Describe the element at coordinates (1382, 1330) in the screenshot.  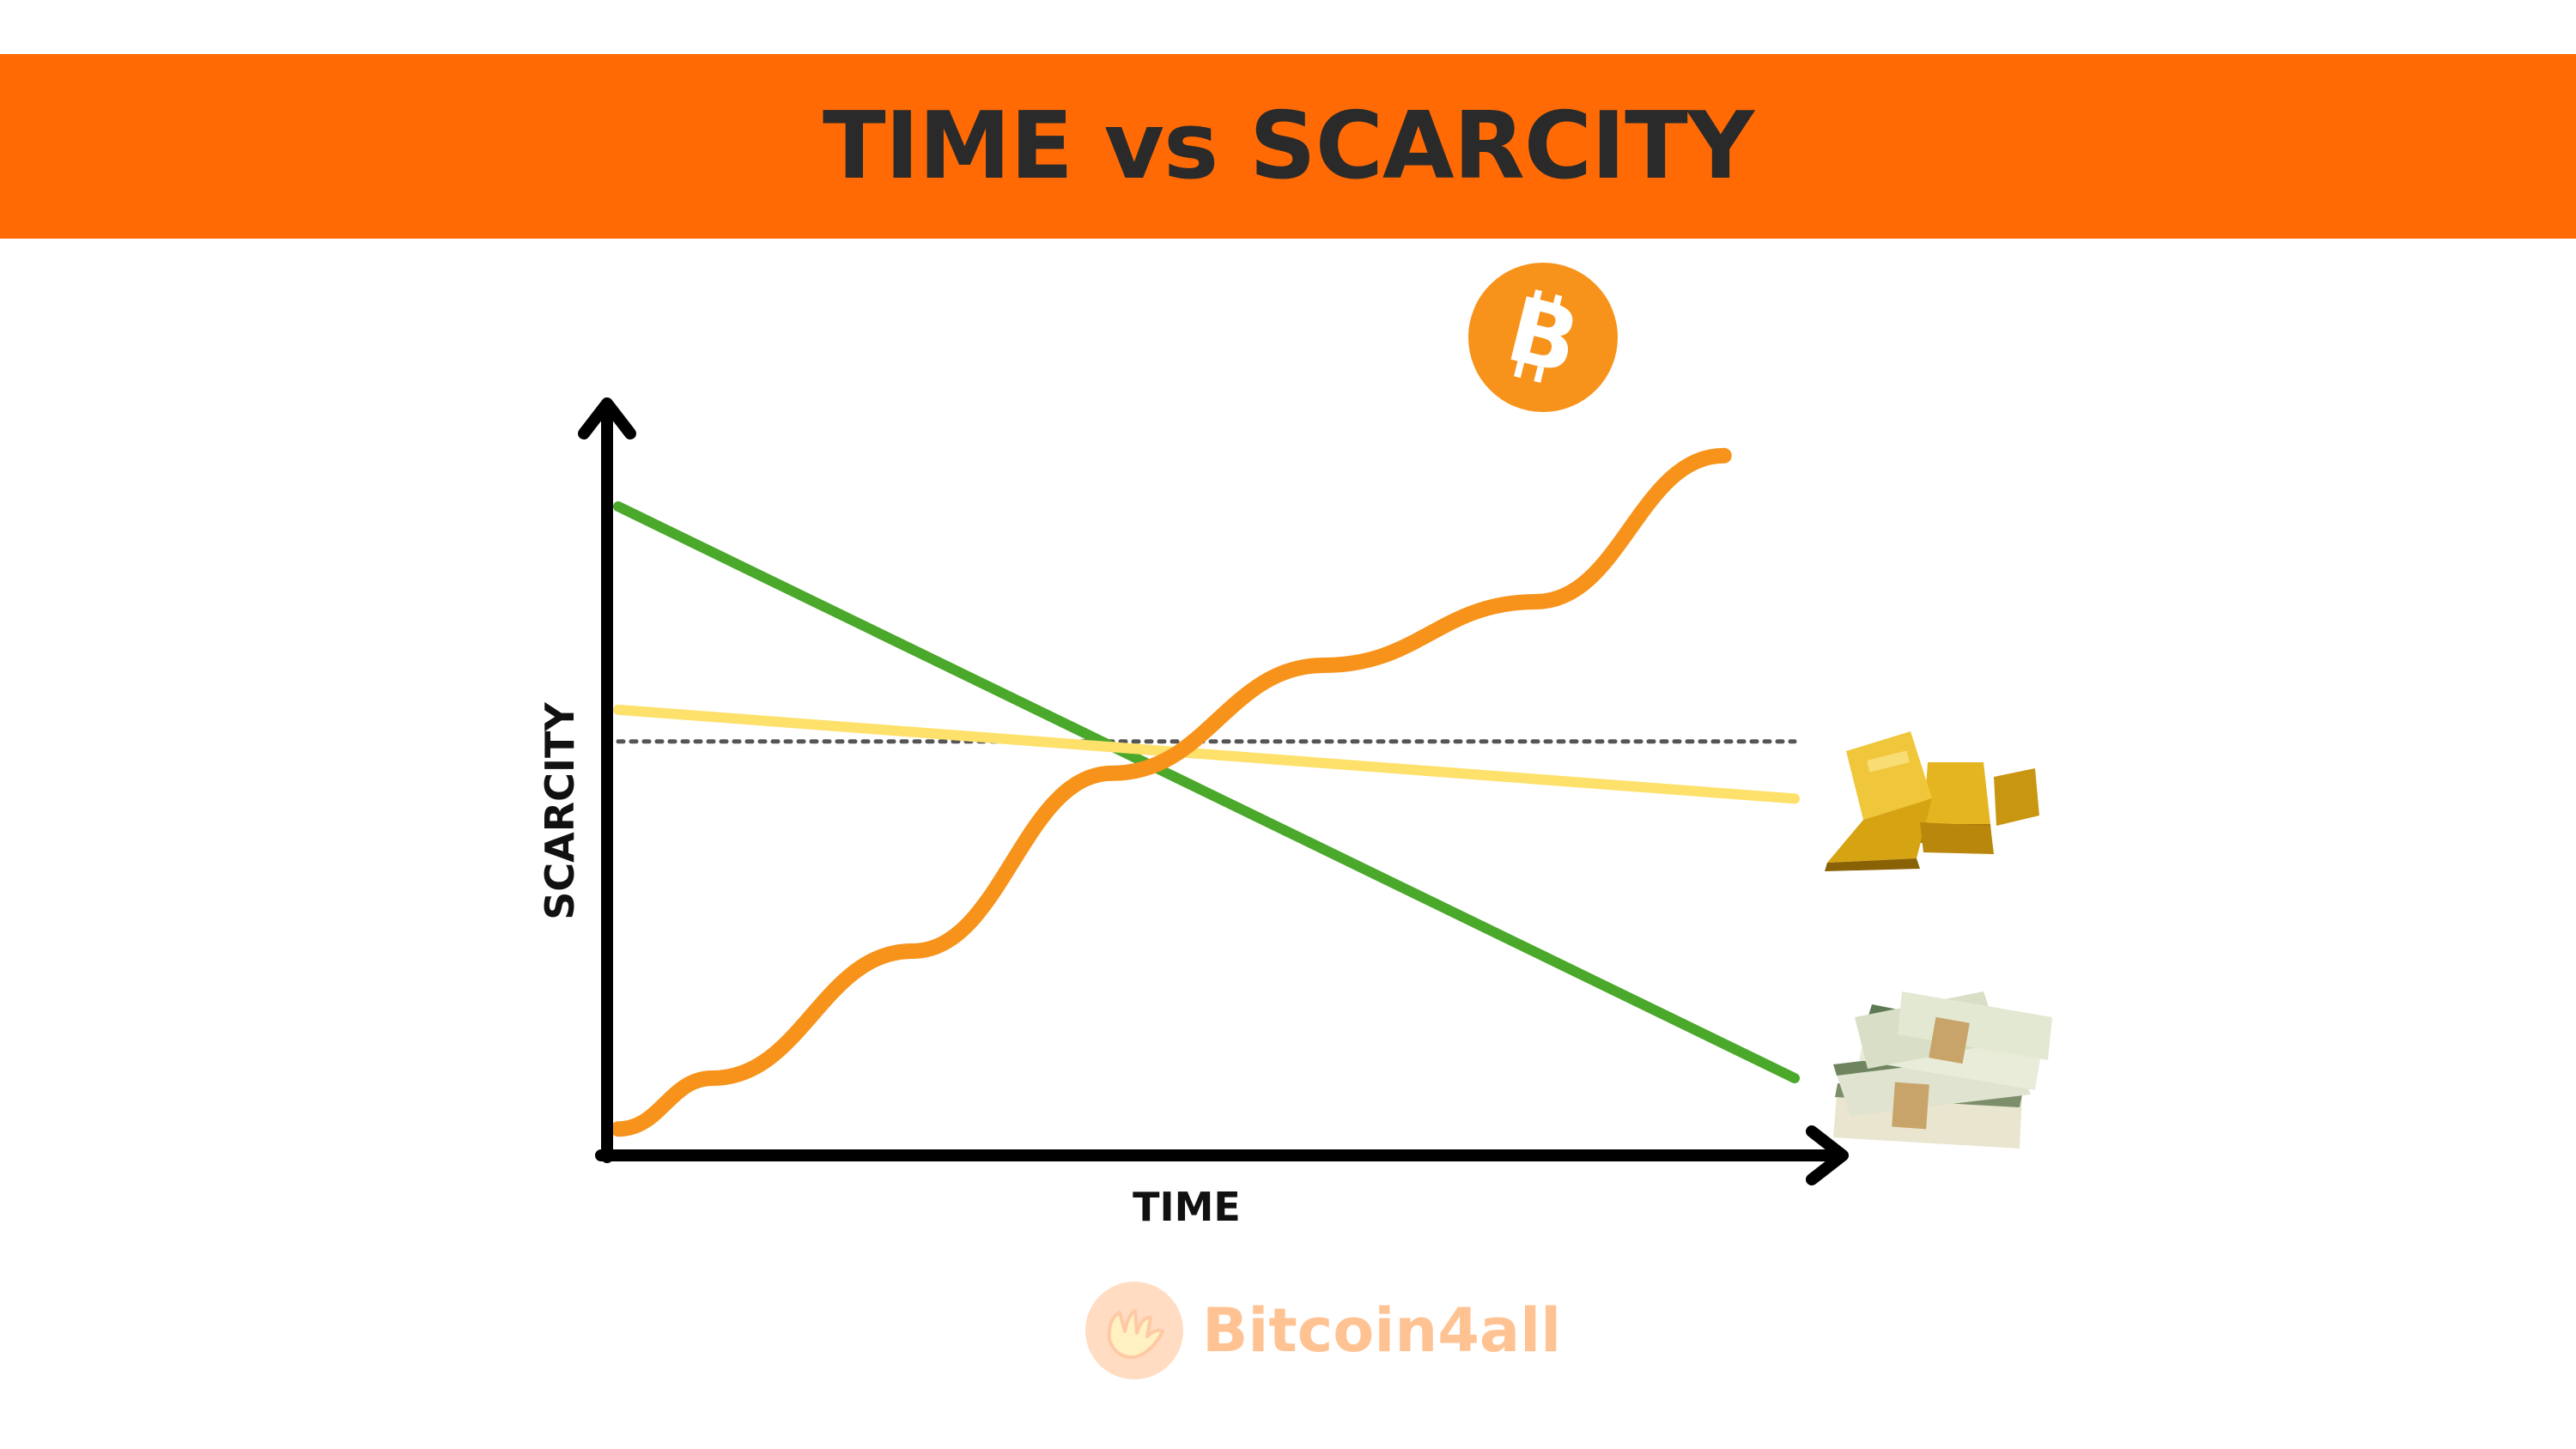
I see `watermark-text: Bitcoin4all` at that location.